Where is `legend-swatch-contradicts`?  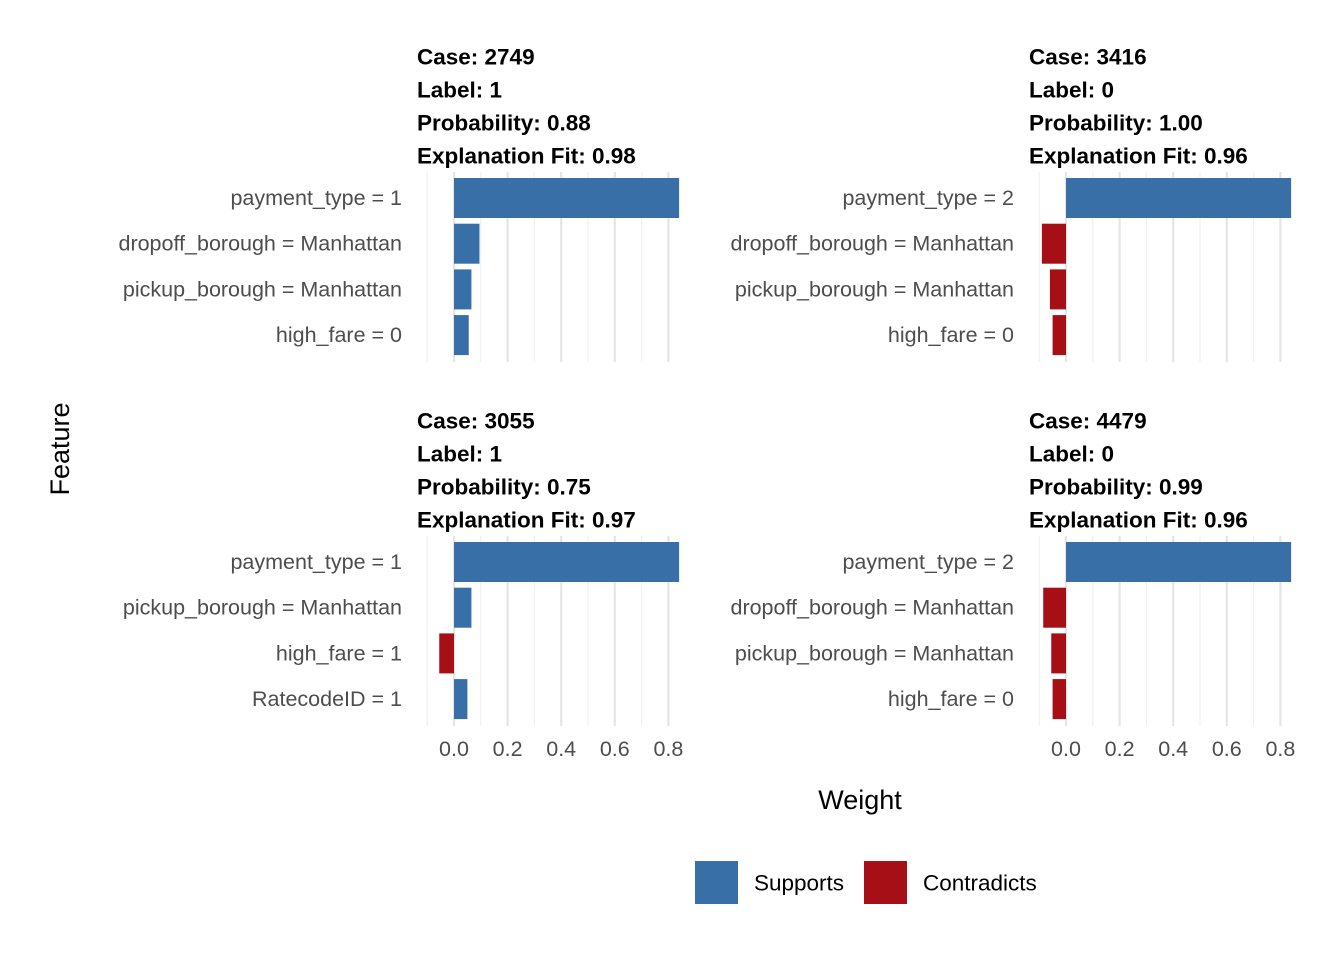
legend-swatch-contradicts is located at coordinates (885, 882).